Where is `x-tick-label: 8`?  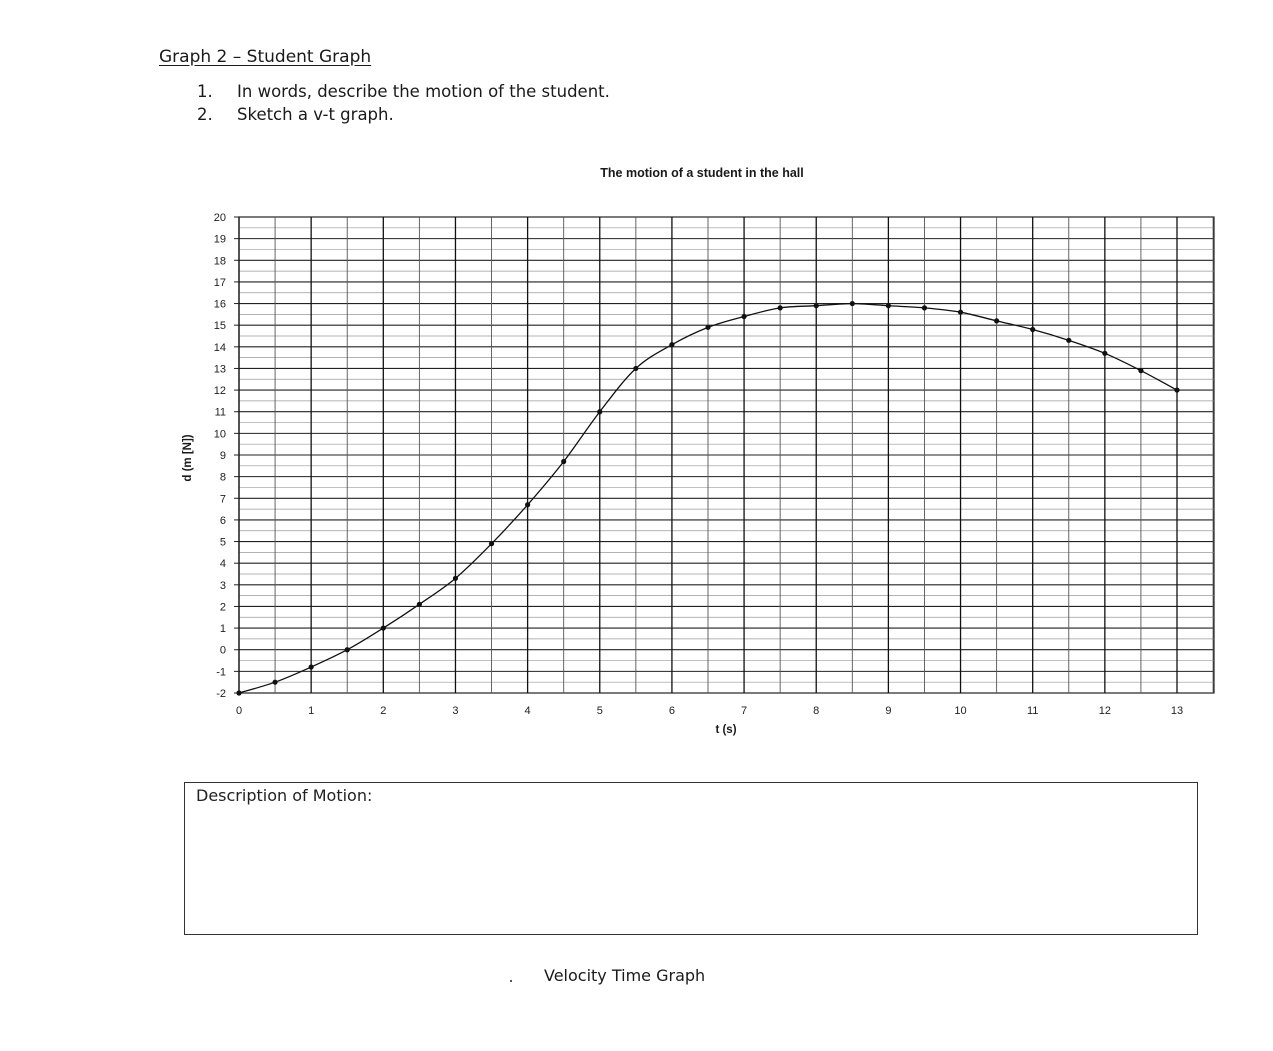 x-tick-label: 8 is located at coordinates (816, 711).